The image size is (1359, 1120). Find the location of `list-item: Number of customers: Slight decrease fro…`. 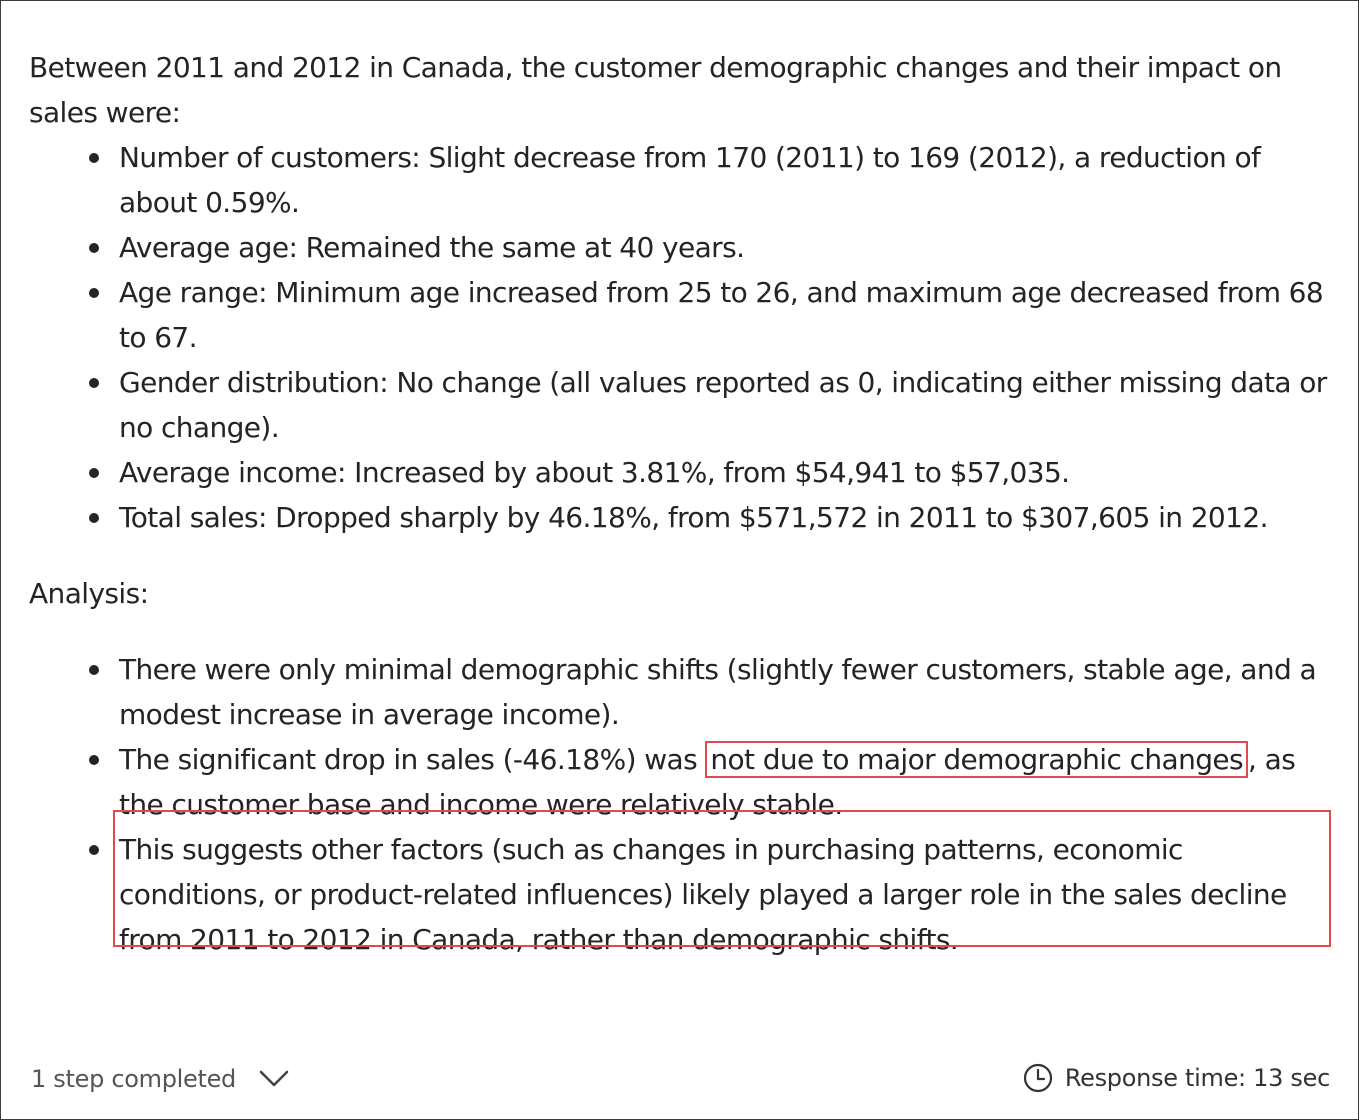

list-item: Number of customers: Slight decrease fro… is located at coordinates (709, 180).